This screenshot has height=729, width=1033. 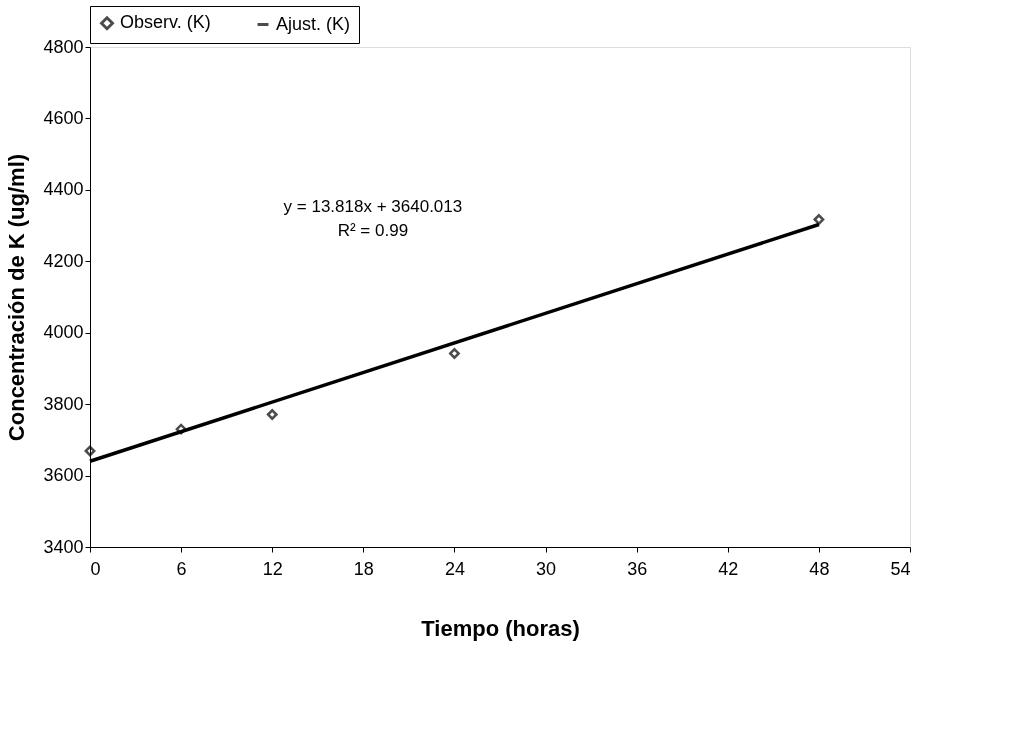 What do you see at coordinates (363, 568) in the screenshot?
I see `x-tick-label: 18` at bounding box center [363, 568].